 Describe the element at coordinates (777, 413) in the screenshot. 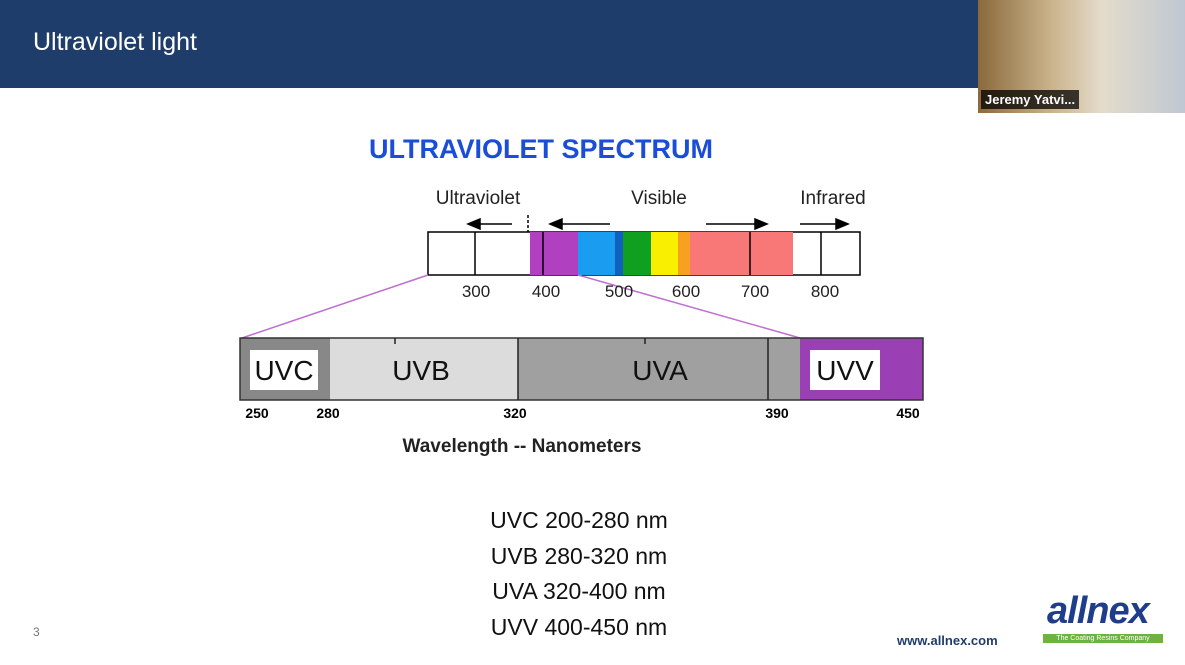

I see `band-tick: 390` at that location.